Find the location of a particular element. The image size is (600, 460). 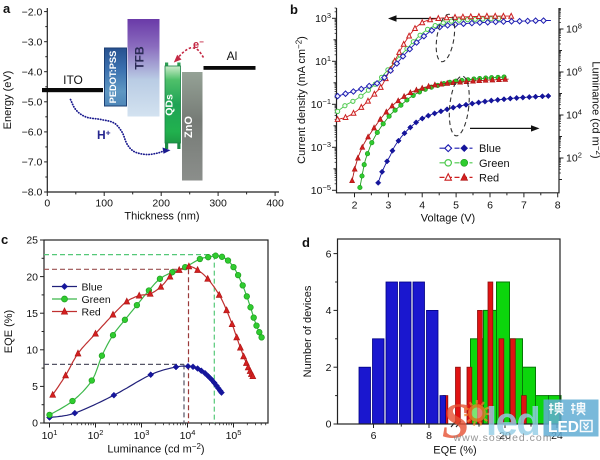

svg-text: c is located at coordinates (4, 239).